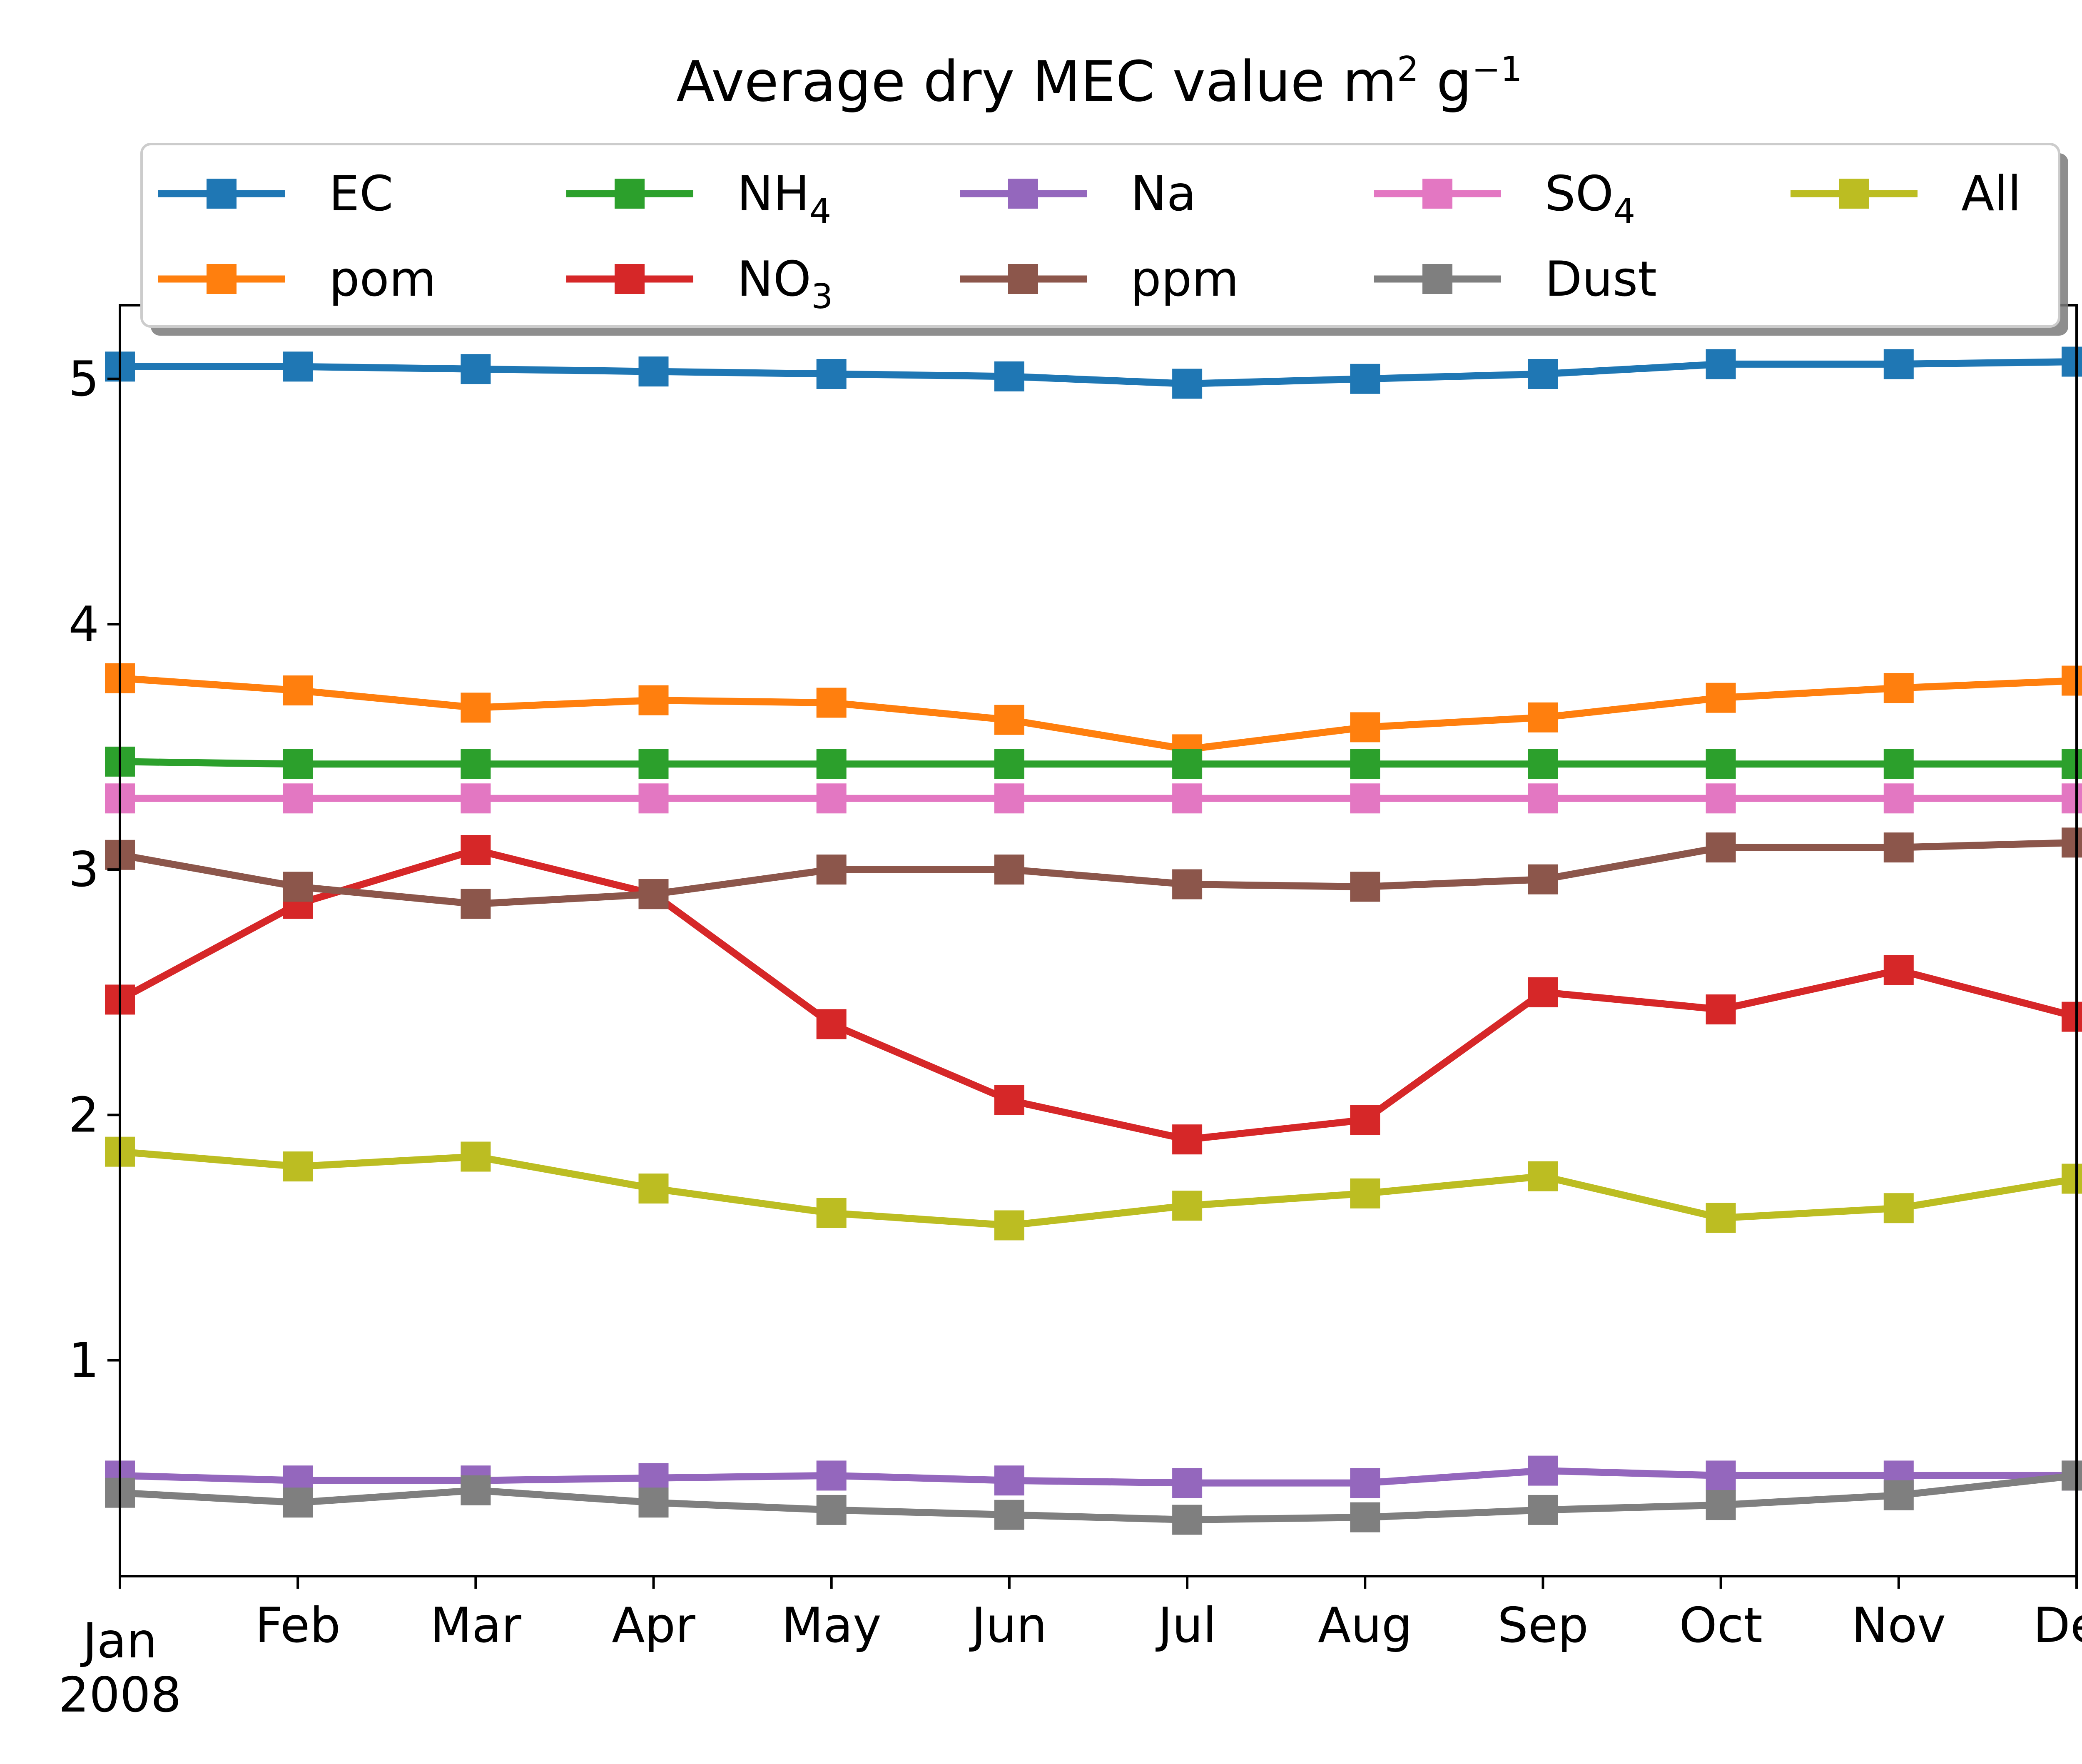  What do you see at coordinates (785, 283) in the screenshot?
I see `legend-label: NO3` at bounding box center [785, 283].